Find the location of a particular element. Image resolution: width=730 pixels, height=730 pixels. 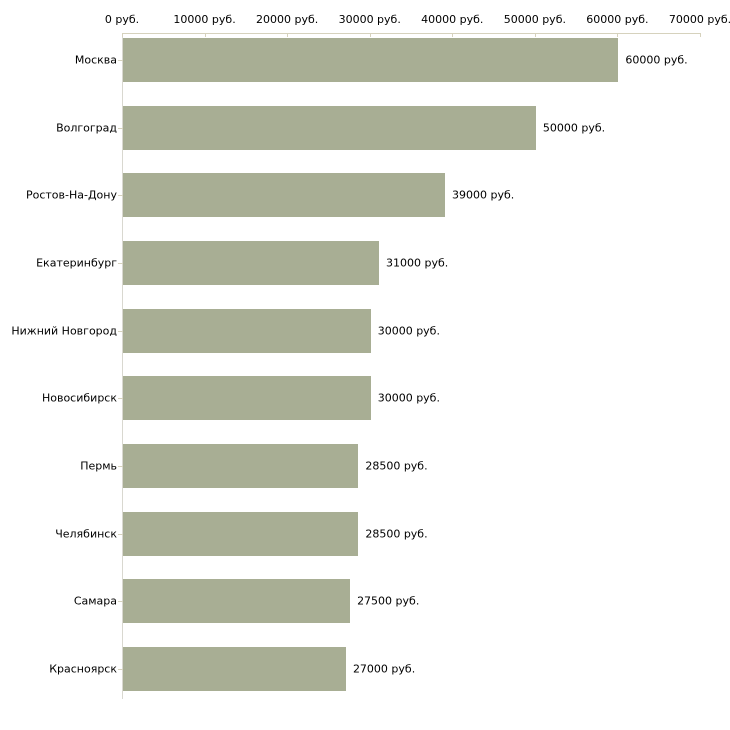

bar-value-label: 31000 руб. is located at coordinates (417, 263).